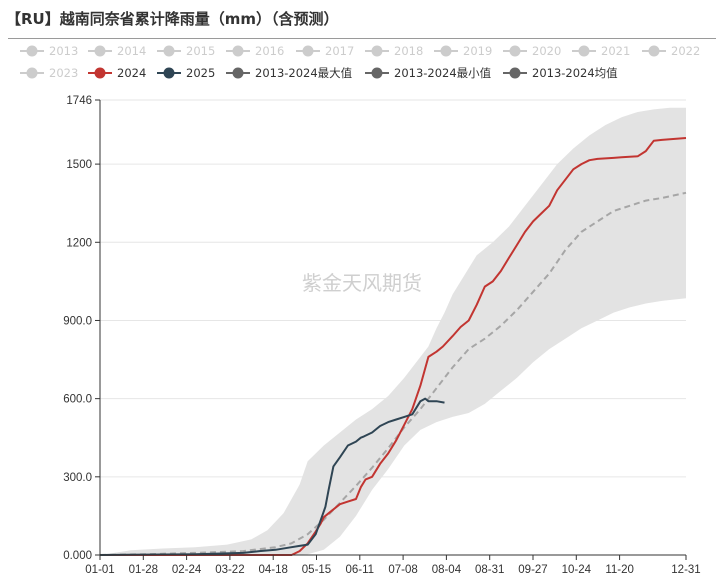  What do you see at coordinates (79, 243) in the screenshot?
I see `y-tick-label: 1200` at bounding box center [79, 243].